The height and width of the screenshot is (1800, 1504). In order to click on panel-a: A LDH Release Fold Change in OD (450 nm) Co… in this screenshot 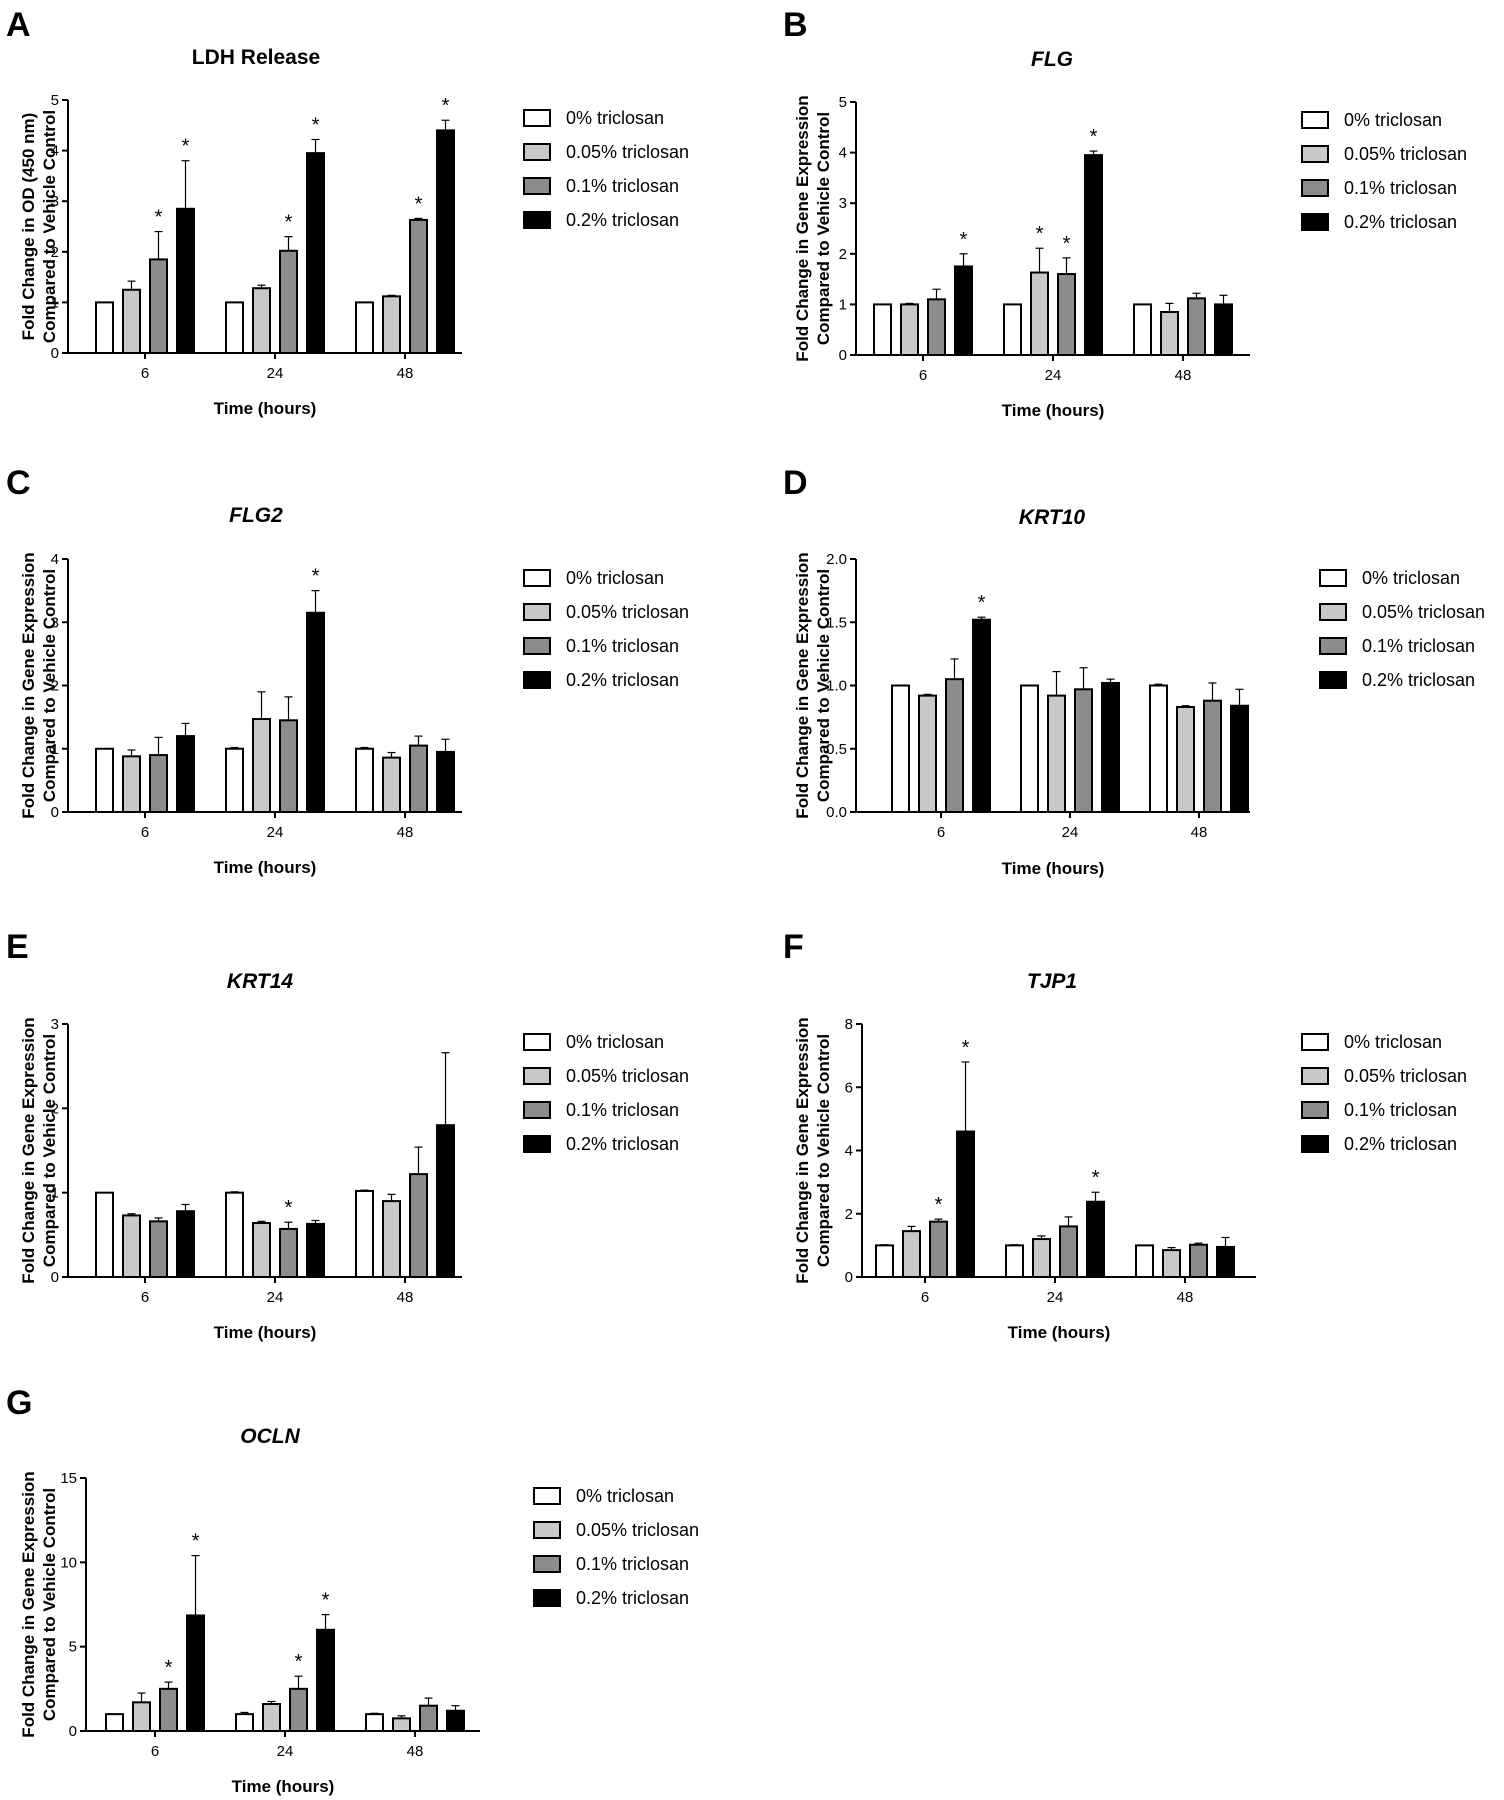, I will do `click(347, 212)`.